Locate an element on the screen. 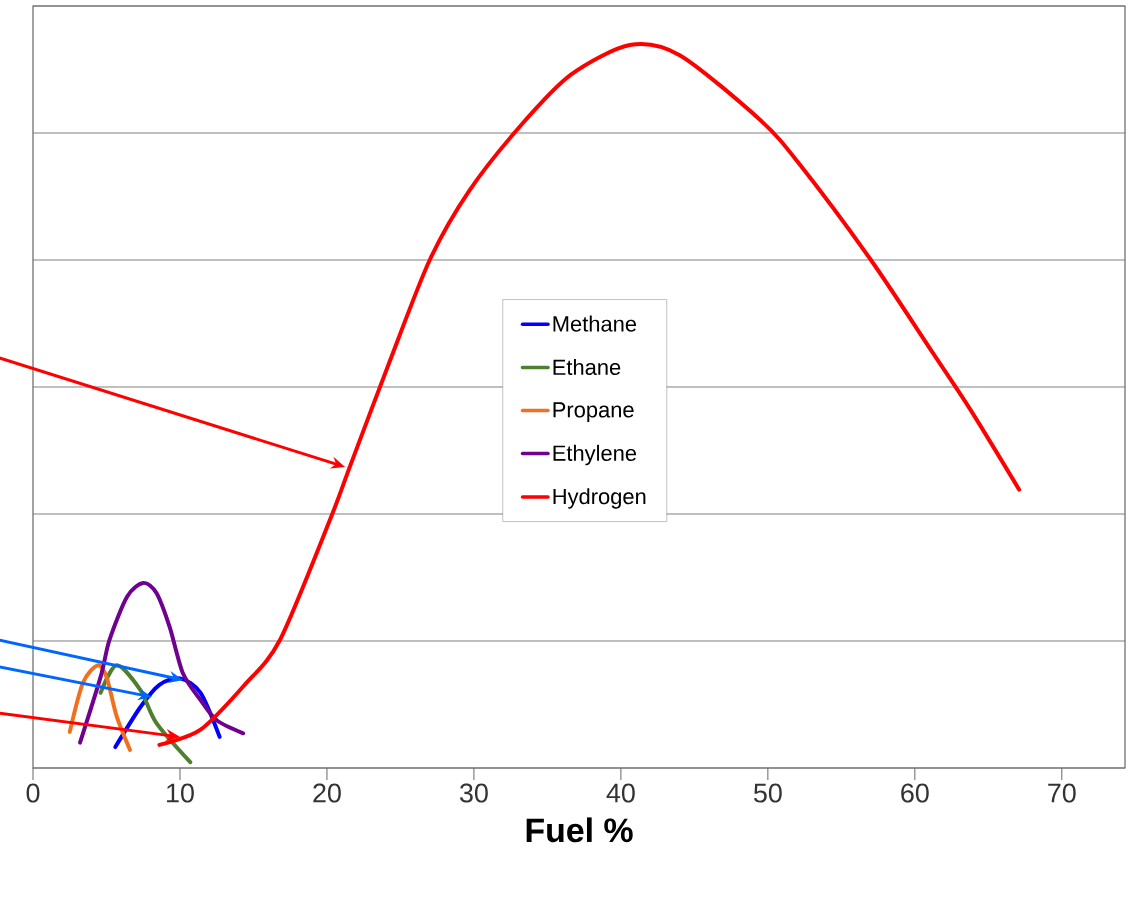 The height and width of the screenshot is (901, 1133). x-tick-label: 20 is located at coordinates (327, 793).